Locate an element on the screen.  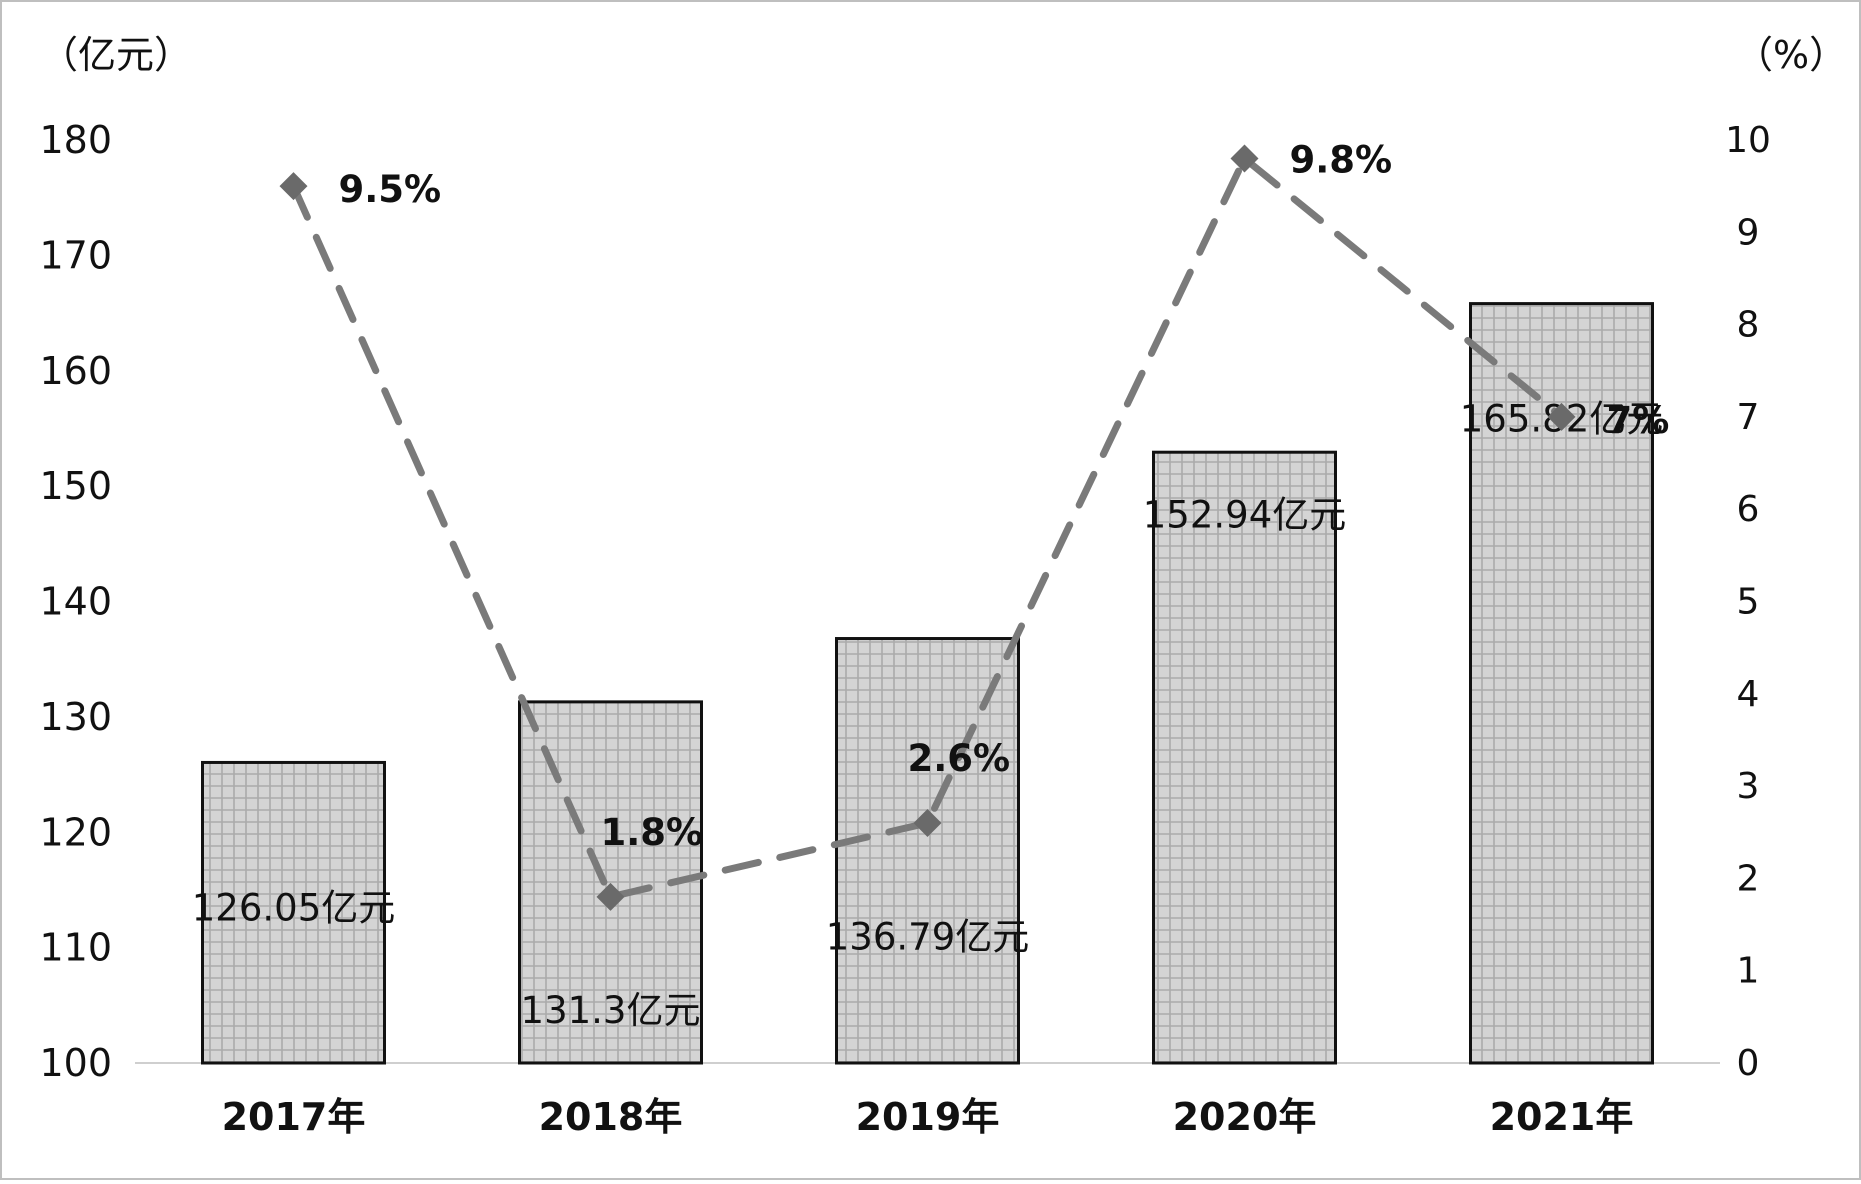
left-tick-label: 130 is located at coordinates (75, 717).